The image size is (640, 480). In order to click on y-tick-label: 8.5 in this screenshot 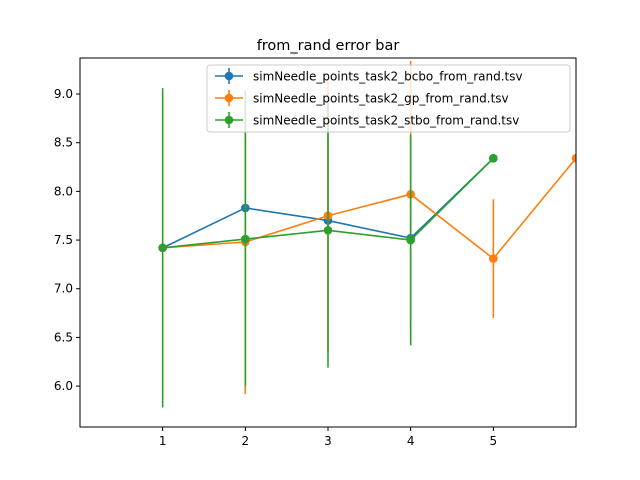, I will do `click(63, 143)`.